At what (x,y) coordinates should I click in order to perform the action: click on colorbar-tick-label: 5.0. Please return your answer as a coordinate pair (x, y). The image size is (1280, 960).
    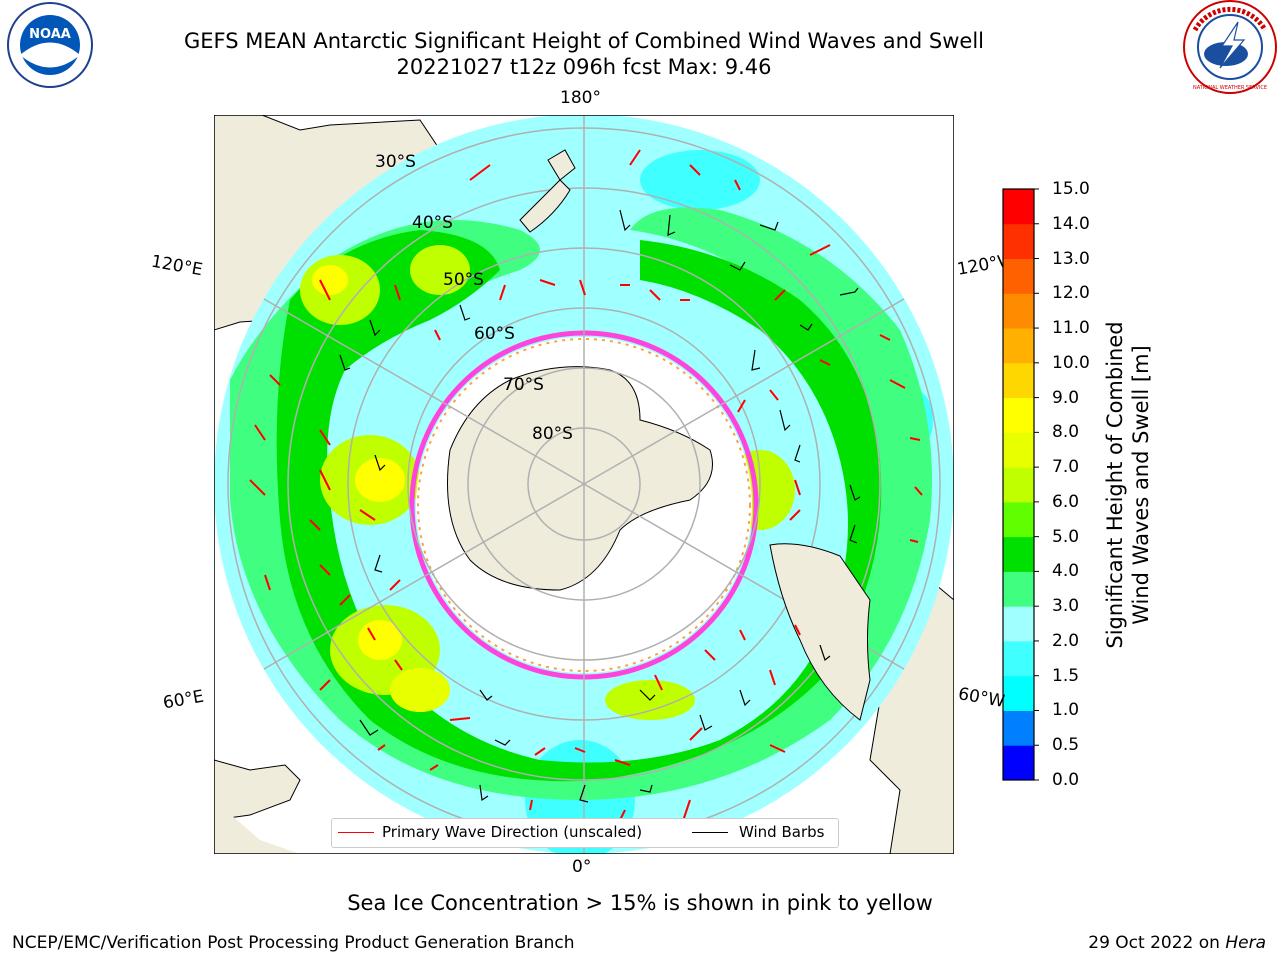
    Looking at the image, I should click on (1066, 536).